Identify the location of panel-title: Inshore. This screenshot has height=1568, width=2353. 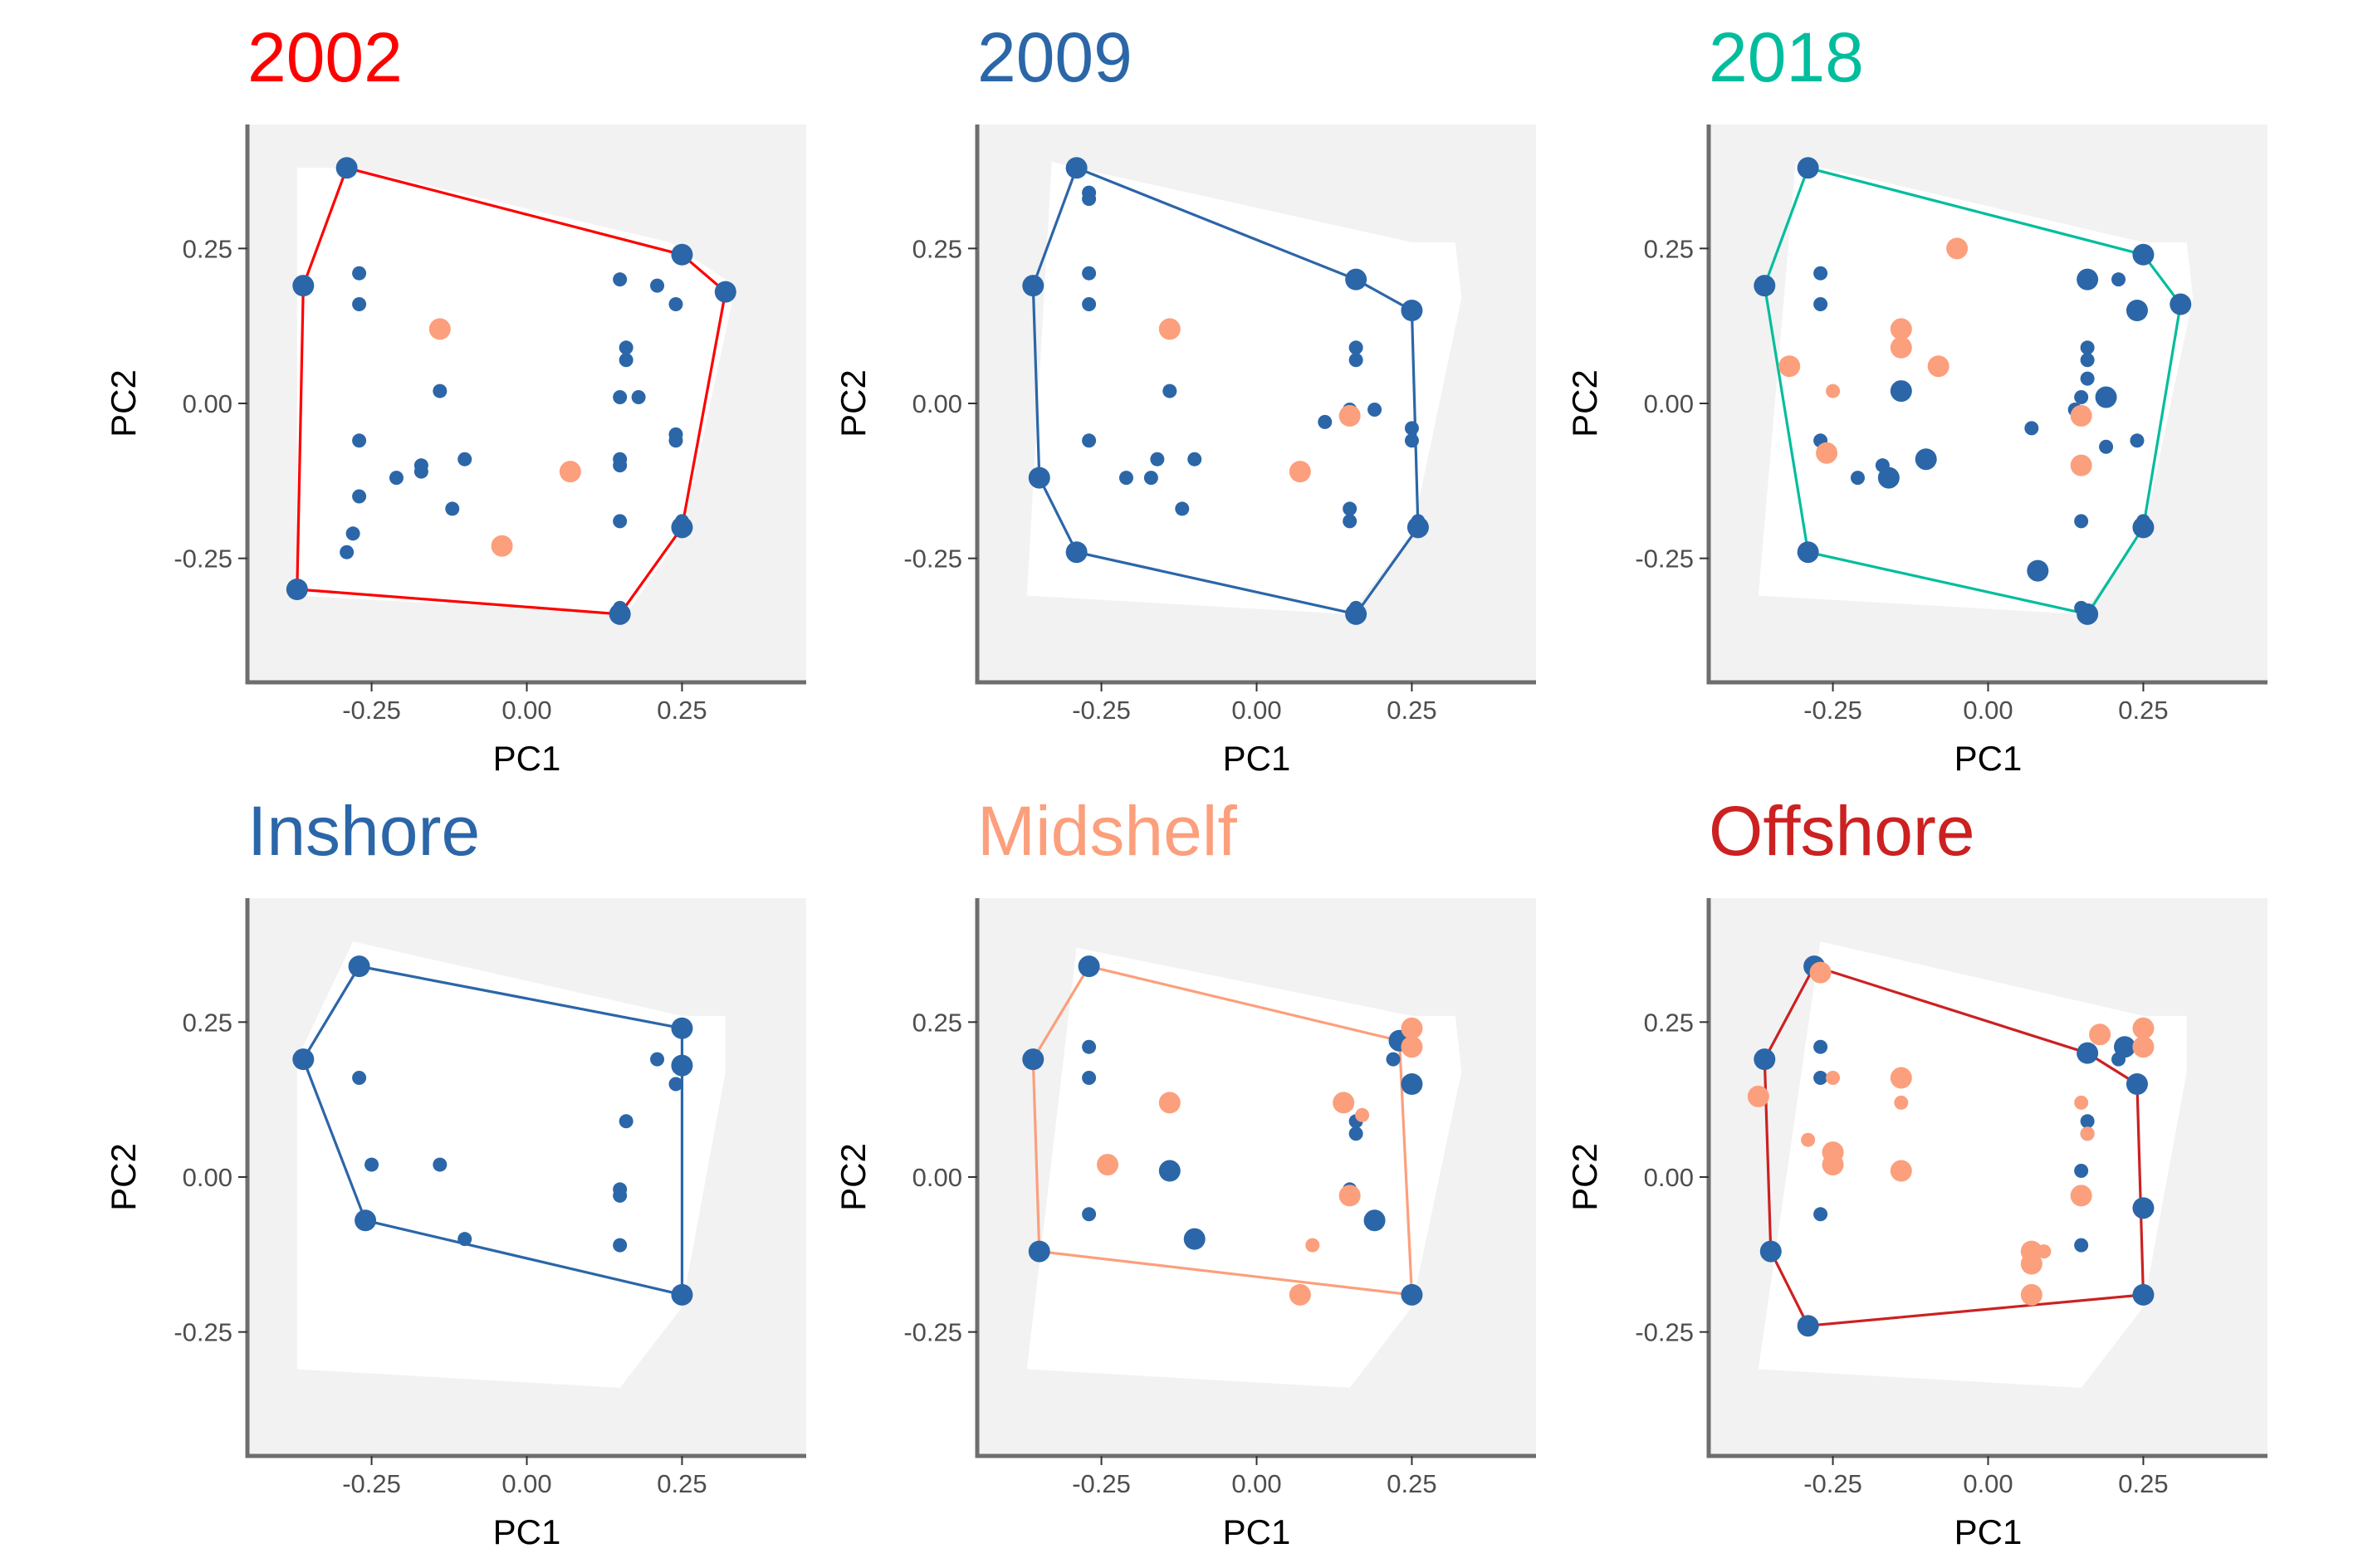
(364, 831).